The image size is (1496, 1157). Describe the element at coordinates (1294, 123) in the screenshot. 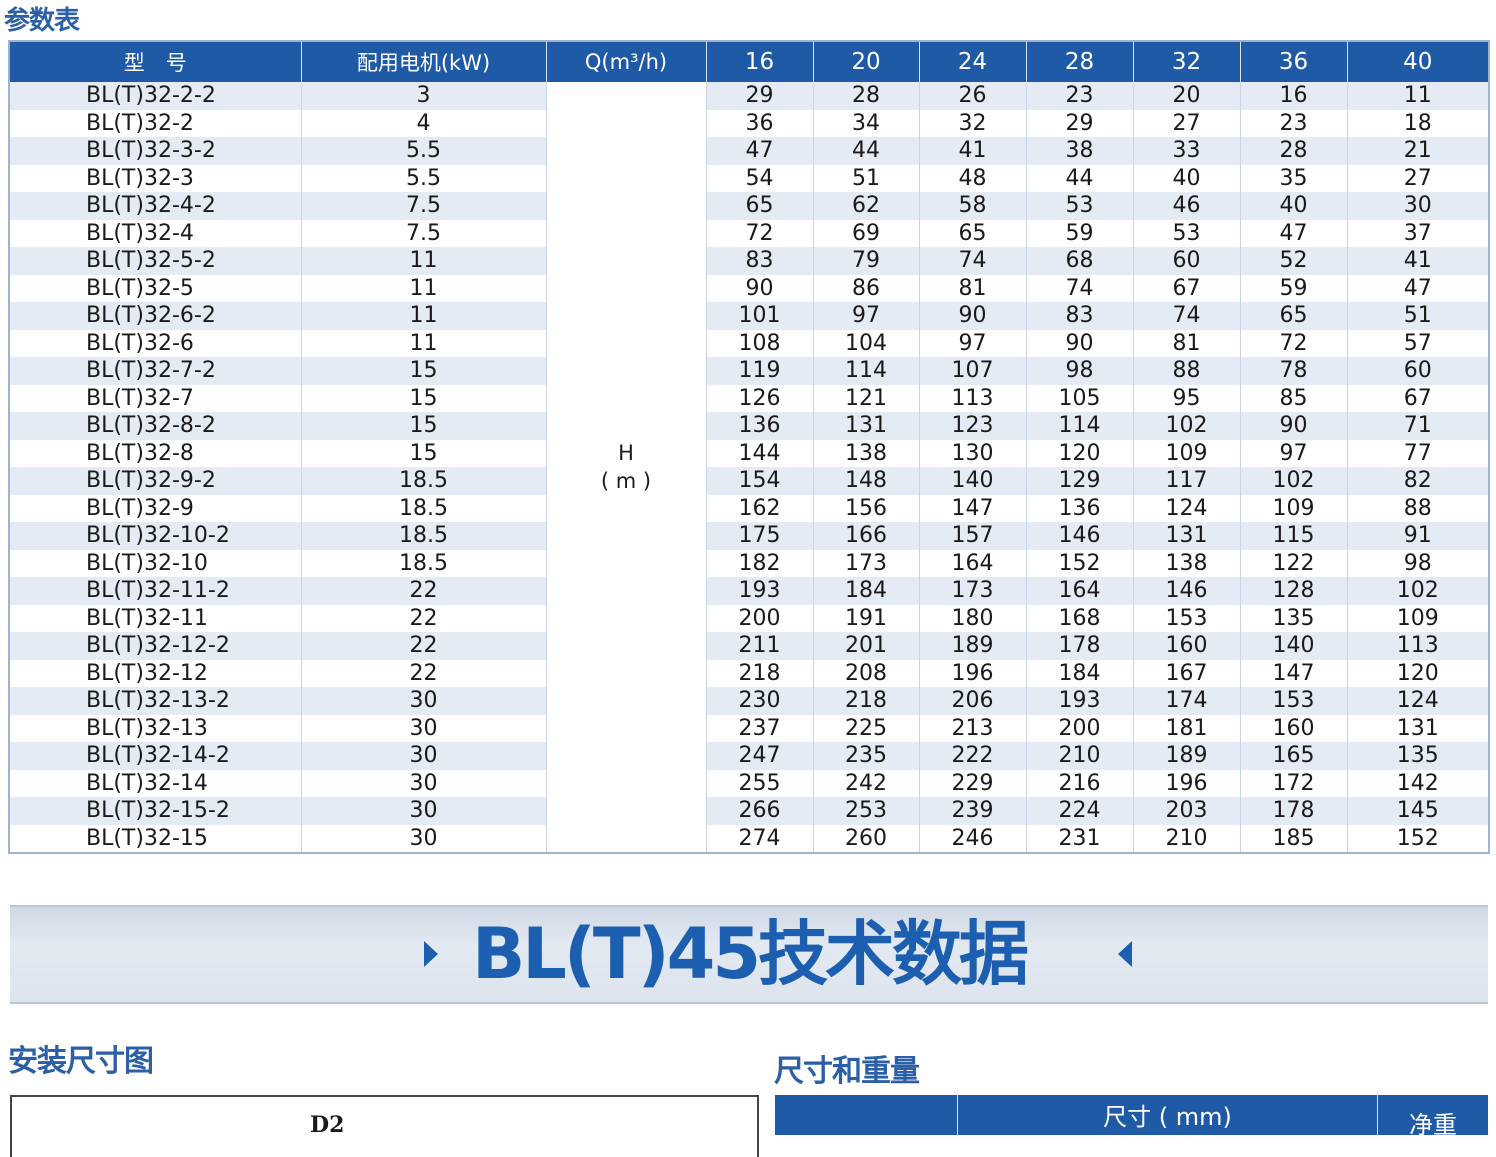

I see `value-cell: 23` at that location.